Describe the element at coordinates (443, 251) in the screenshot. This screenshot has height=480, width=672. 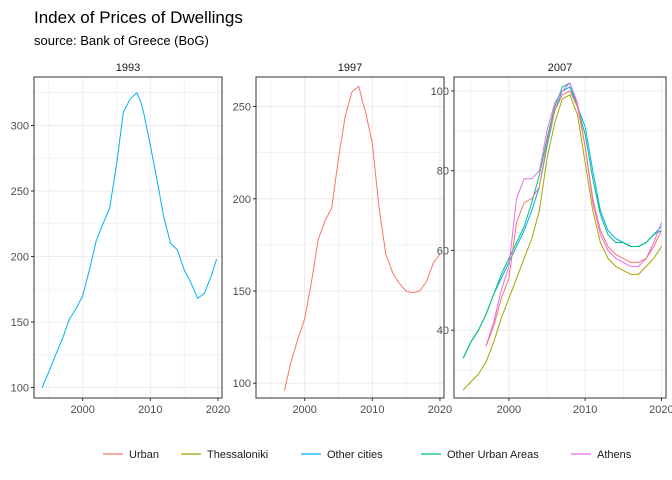
I see `y-tick-label: 60` at that location.